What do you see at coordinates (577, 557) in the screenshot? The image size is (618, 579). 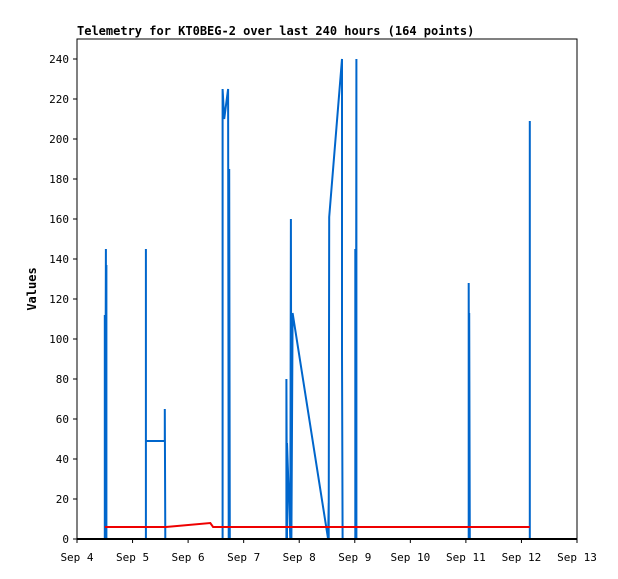 I see `x-tick-label: Sep 13` at bounding box center [577, 557].